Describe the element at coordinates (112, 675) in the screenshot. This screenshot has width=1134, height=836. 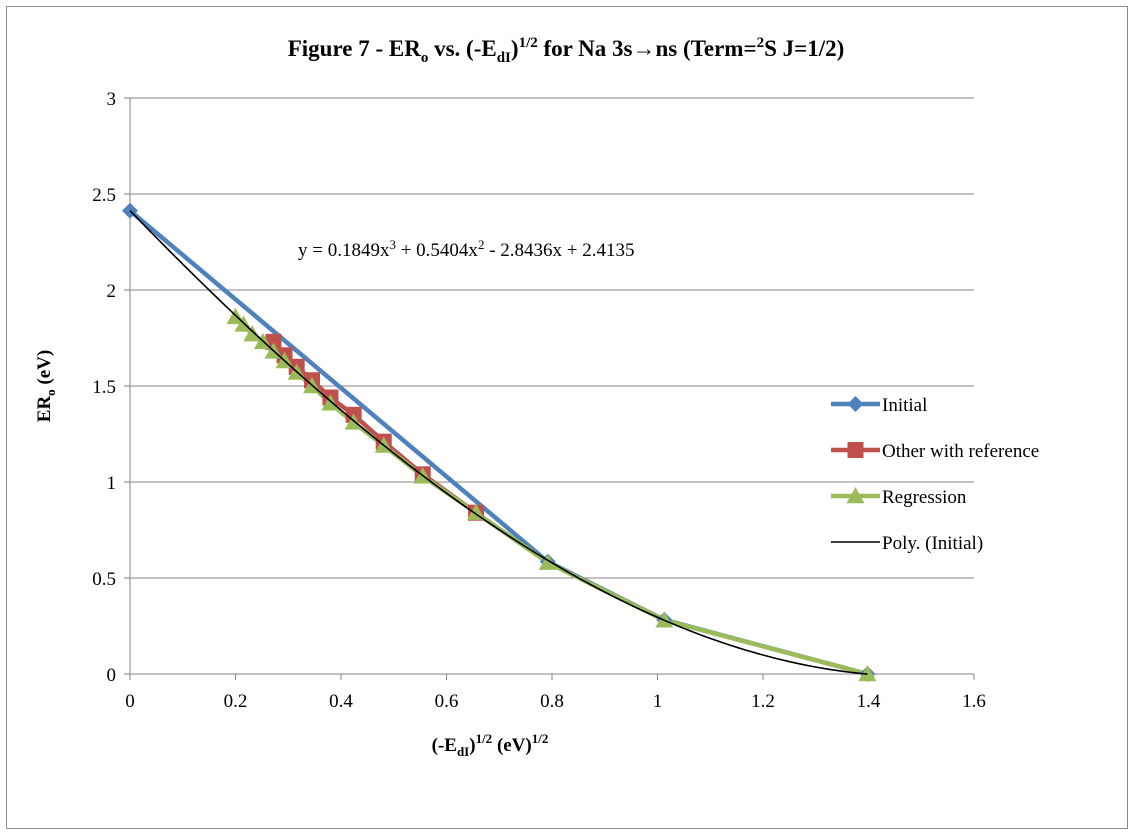
I see `y-tick-label: 0` at that location.